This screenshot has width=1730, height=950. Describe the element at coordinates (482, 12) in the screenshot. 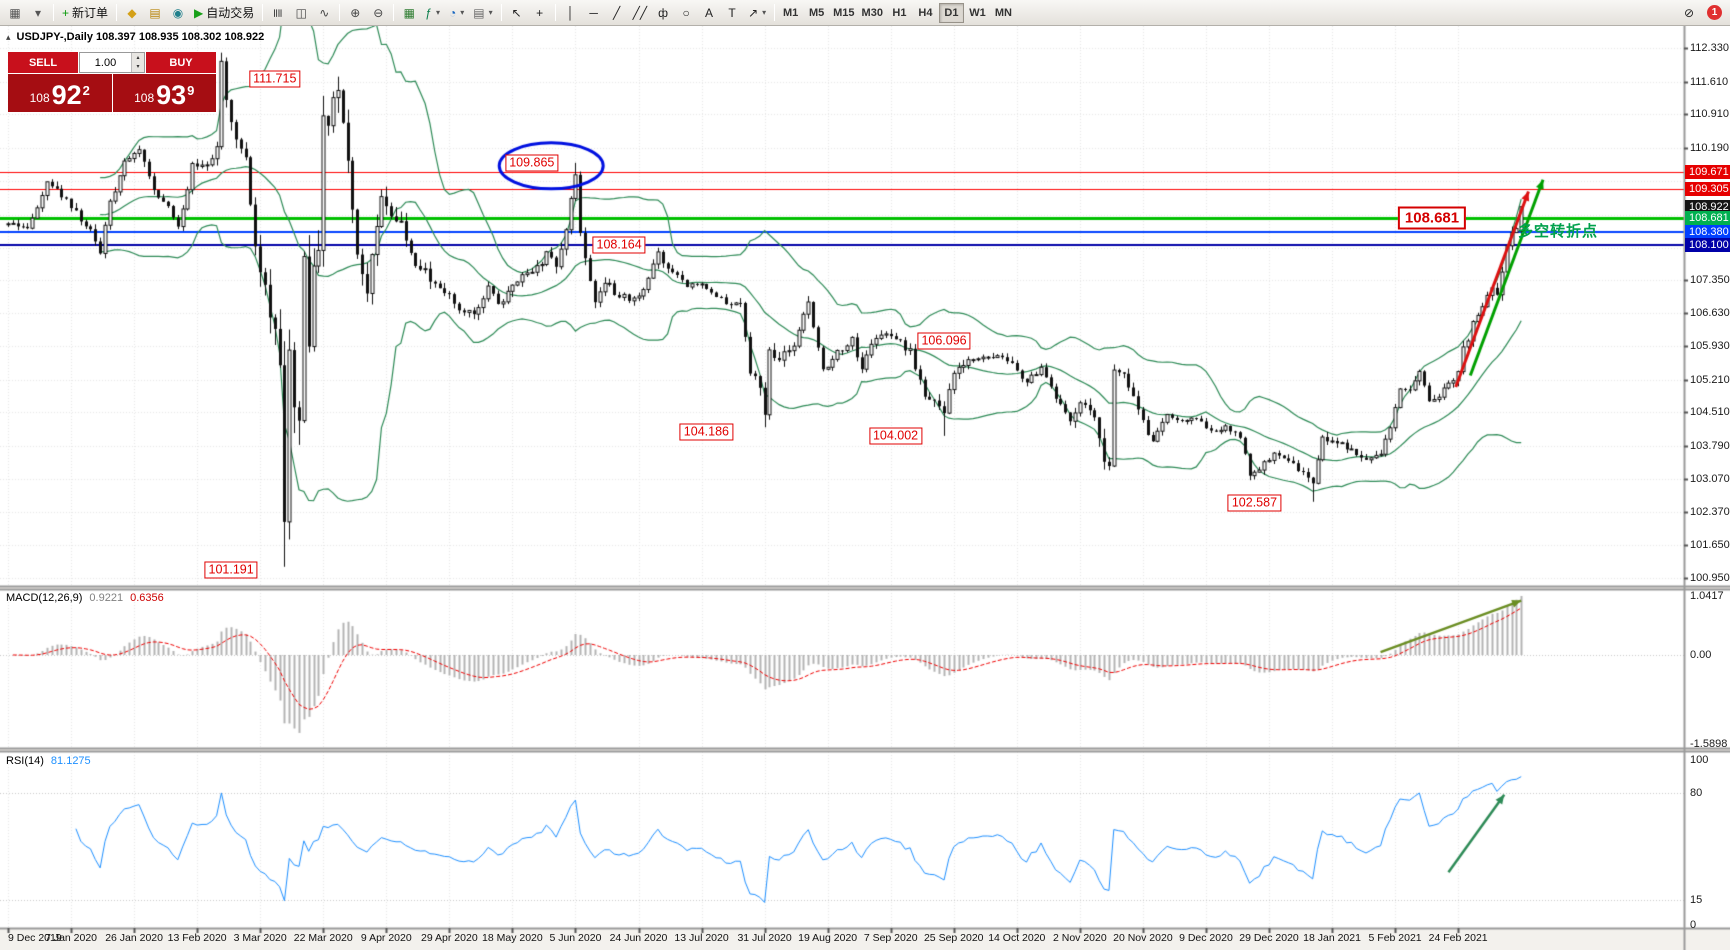

I see `templates-button: ▤ ▾` at that location.